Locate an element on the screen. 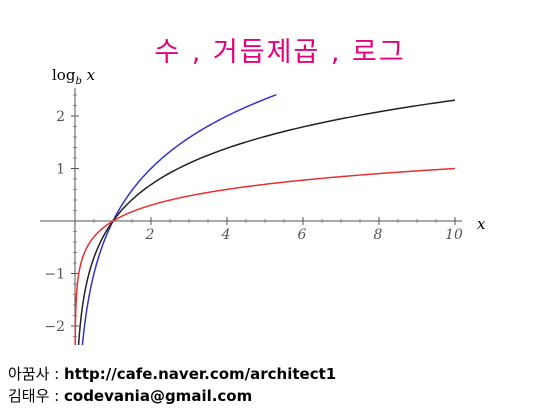 This screenshot has height=420, width=560. x-tick-label: 8 is located at coordinates (378, 235).